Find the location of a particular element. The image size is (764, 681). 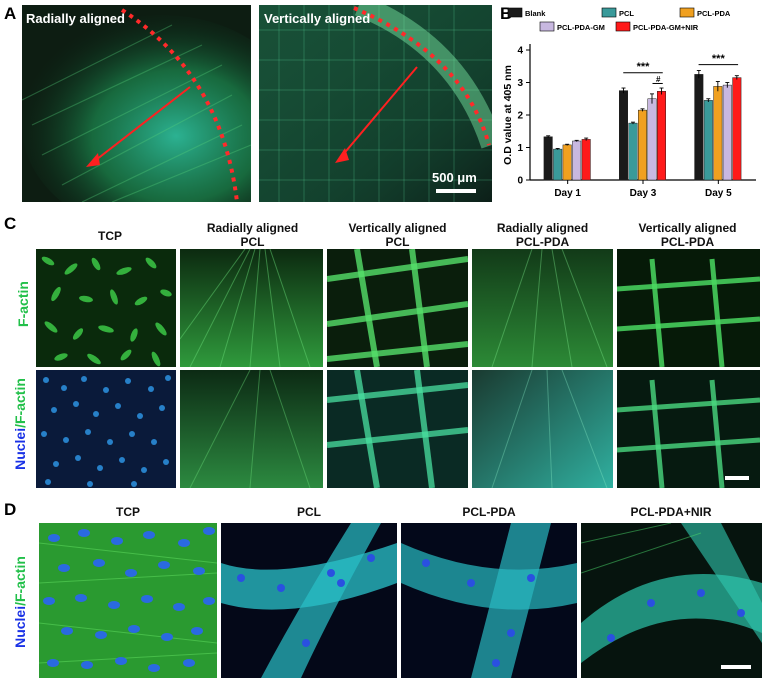

panel-c-col-vertical-pda: Vertically aligned PCL-PDA is located at coordinates (687, 235).